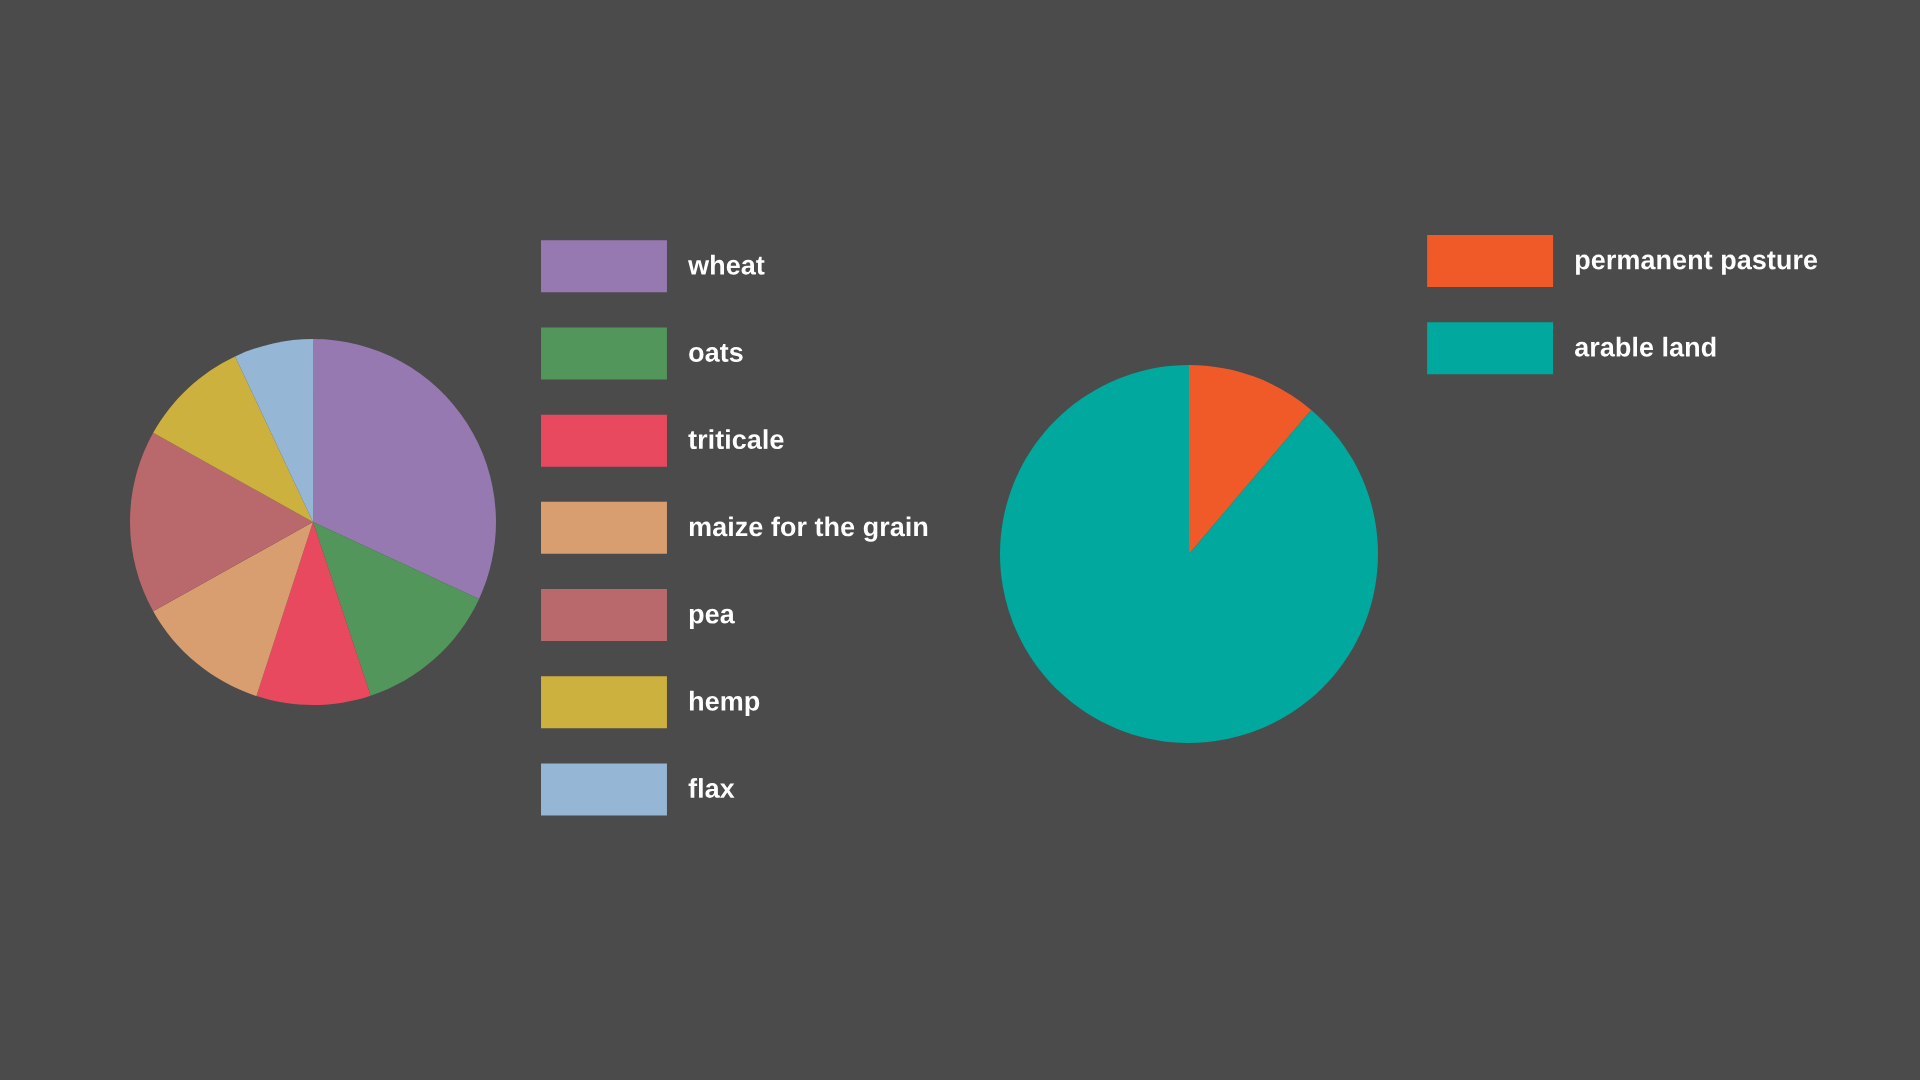 The width and height of the screenshot is (1920, 1080). What do you see at coordinates (1645, 346) in the screenshot?
I see `legend-label: arable land` at bounding box center [1645, 346].